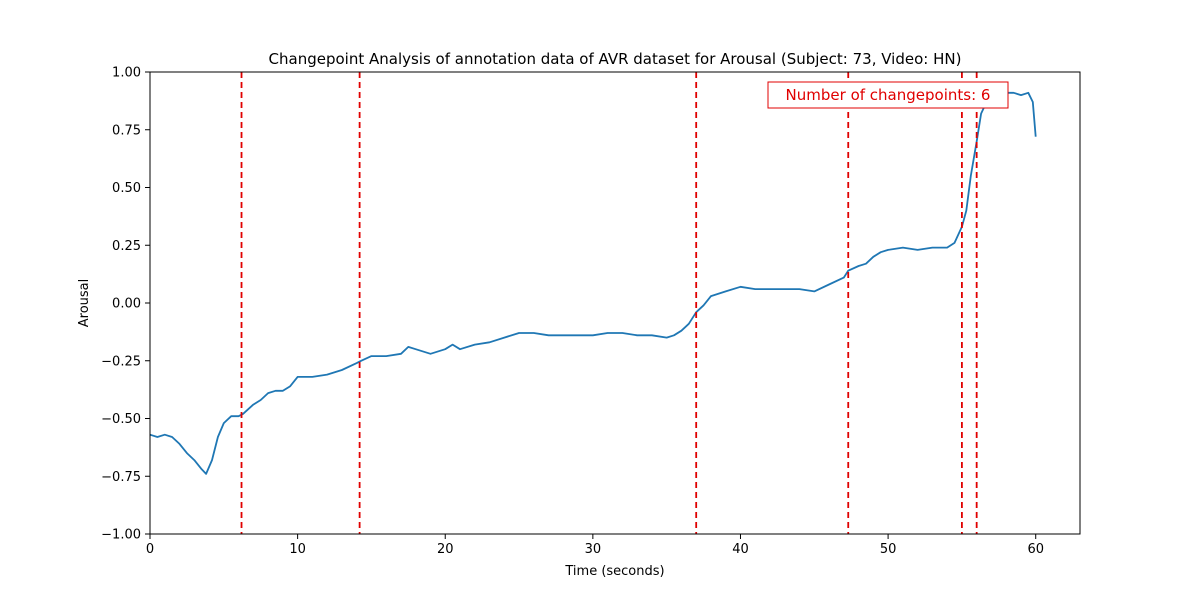  Describe the element at coordinates (150, 549) in the screenshot. I see `x-tick-label: 0` at that location.